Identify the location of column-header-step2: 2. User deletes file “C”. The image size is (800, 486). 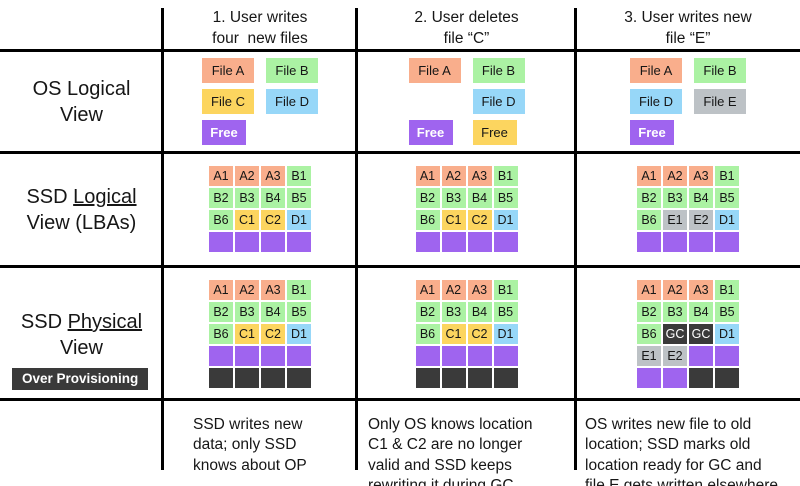
(466, 28).